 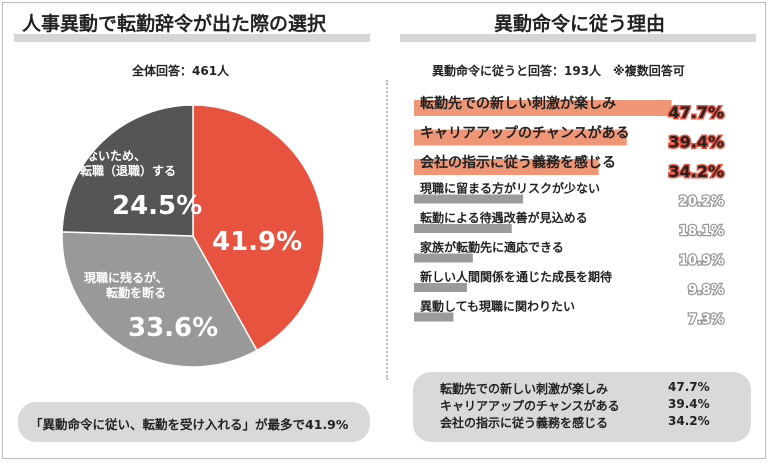 I want to click on pie-slice-label: 現職に残るが、, so click(x=126, y=277).